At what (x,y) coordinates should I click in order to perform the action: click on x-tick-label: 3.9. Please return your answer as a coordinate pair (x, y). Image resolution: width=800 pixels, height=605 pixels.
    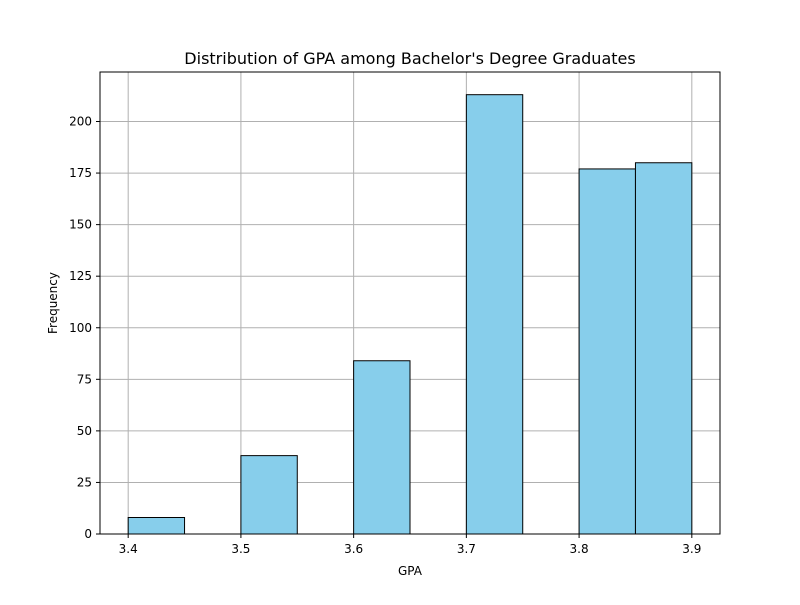
    Looking at the image, I should click on (691, 549).